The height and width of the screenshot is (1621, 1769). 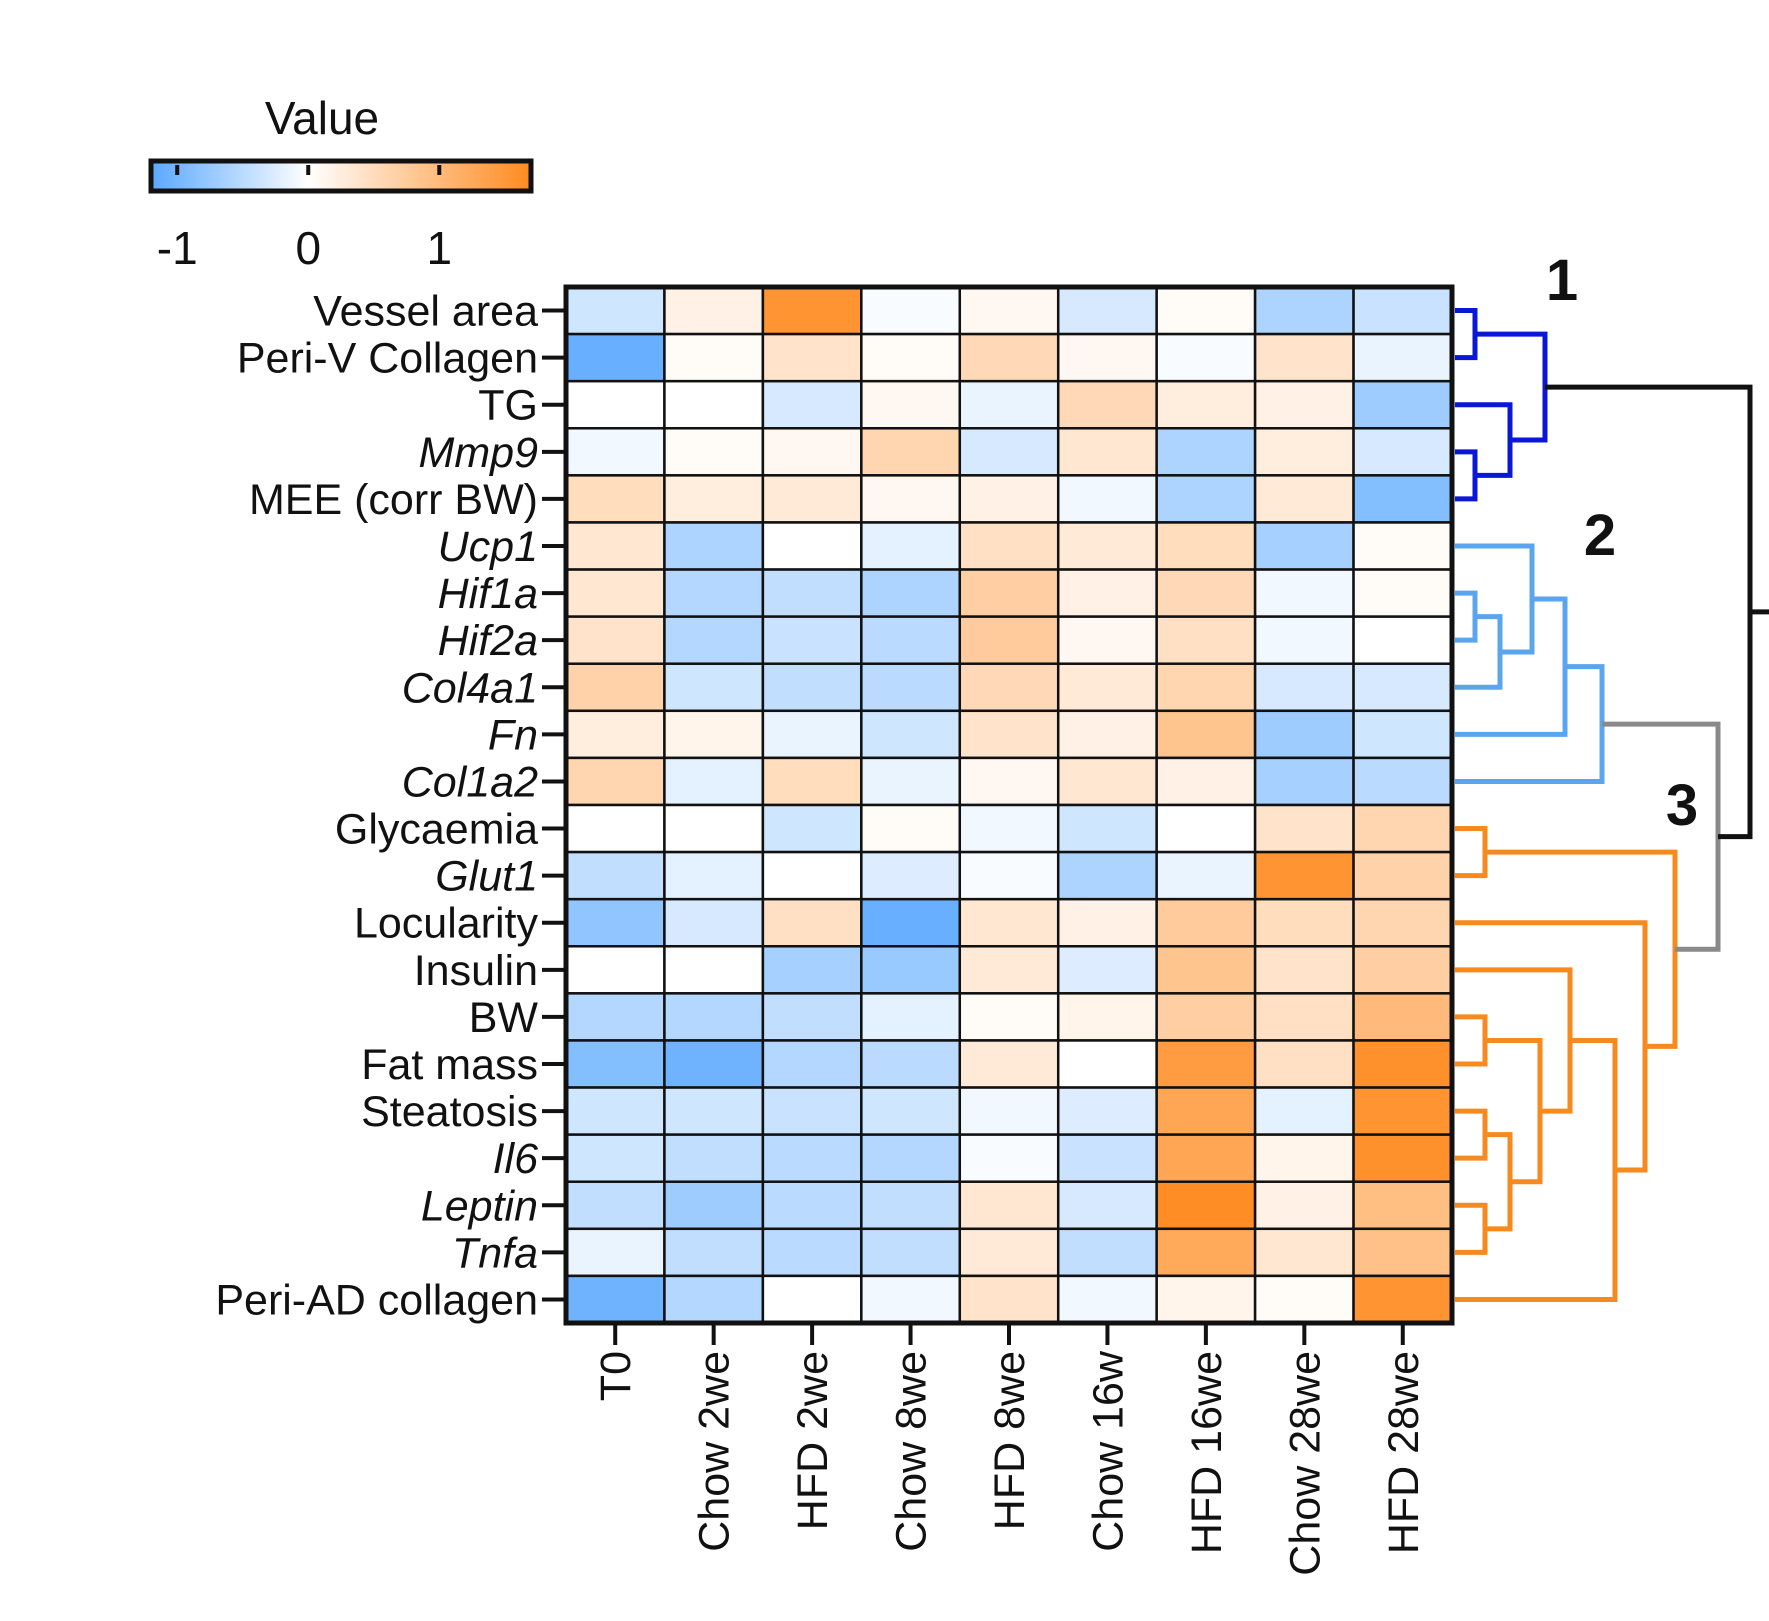 What do you see at coordinates (449, 1065) in the screenshot?
I see `row-label: Fat mass` at bounding box center [449, 1065].